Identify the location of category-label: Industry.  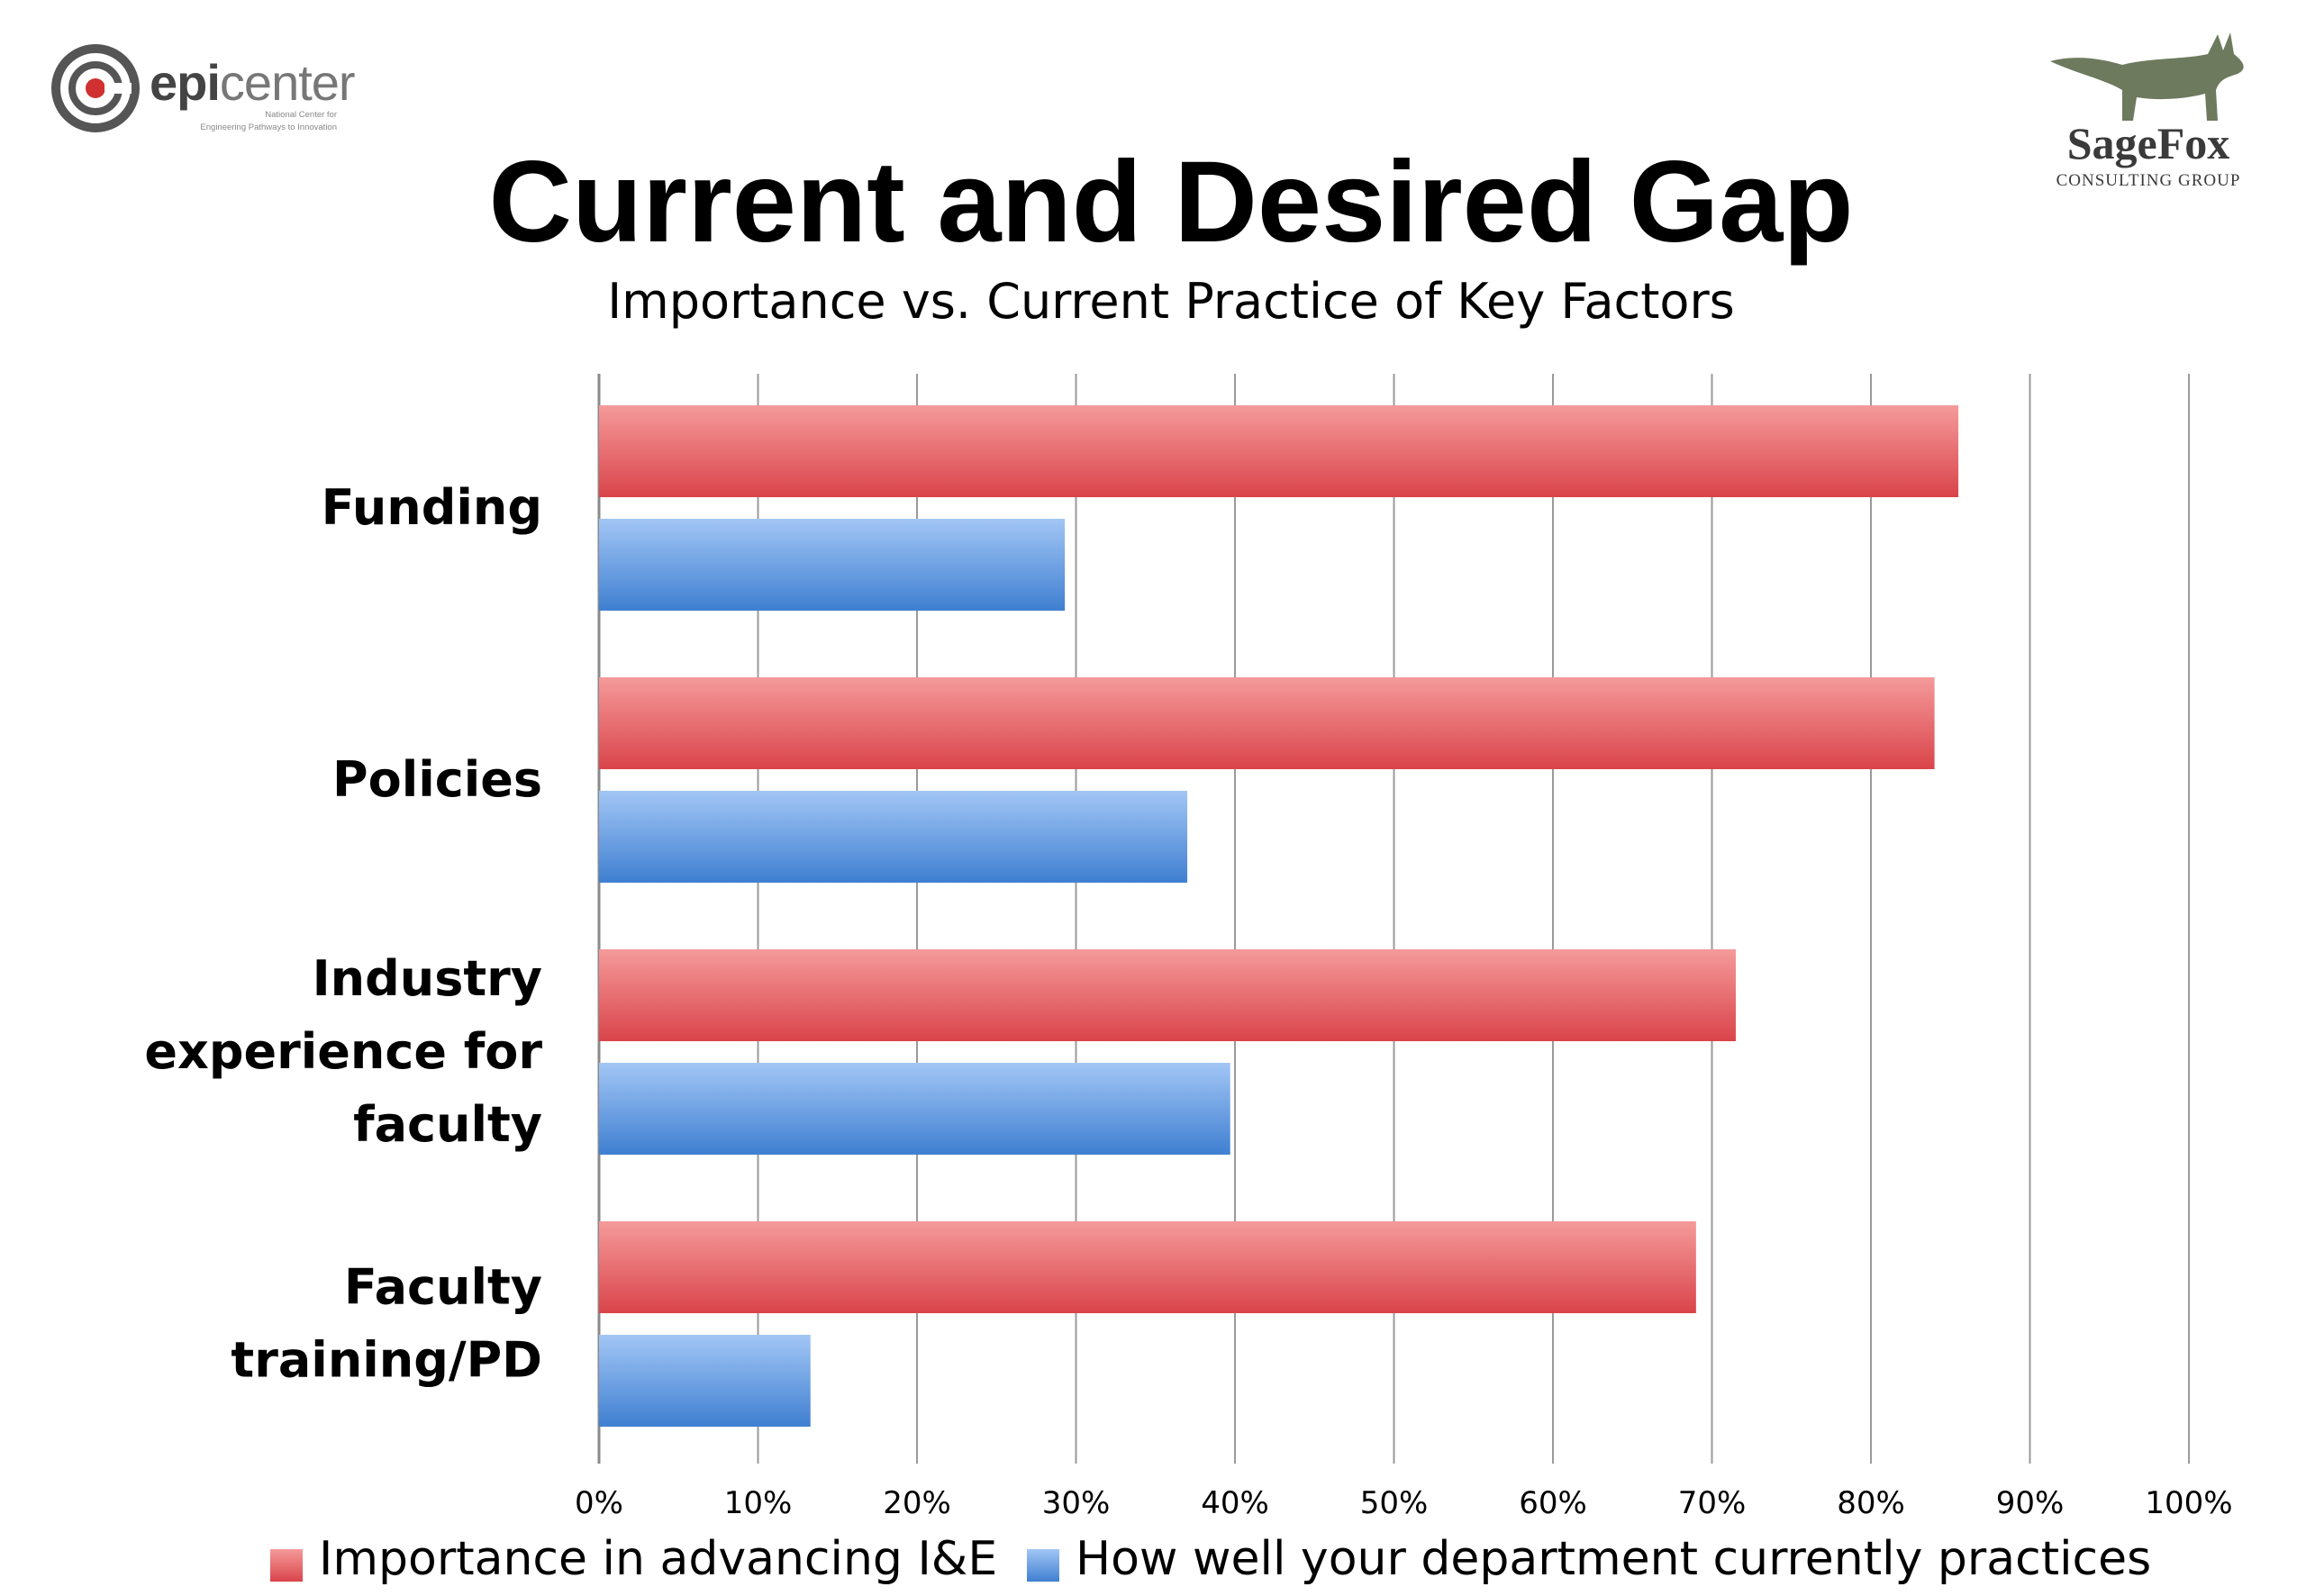
(427, 978).